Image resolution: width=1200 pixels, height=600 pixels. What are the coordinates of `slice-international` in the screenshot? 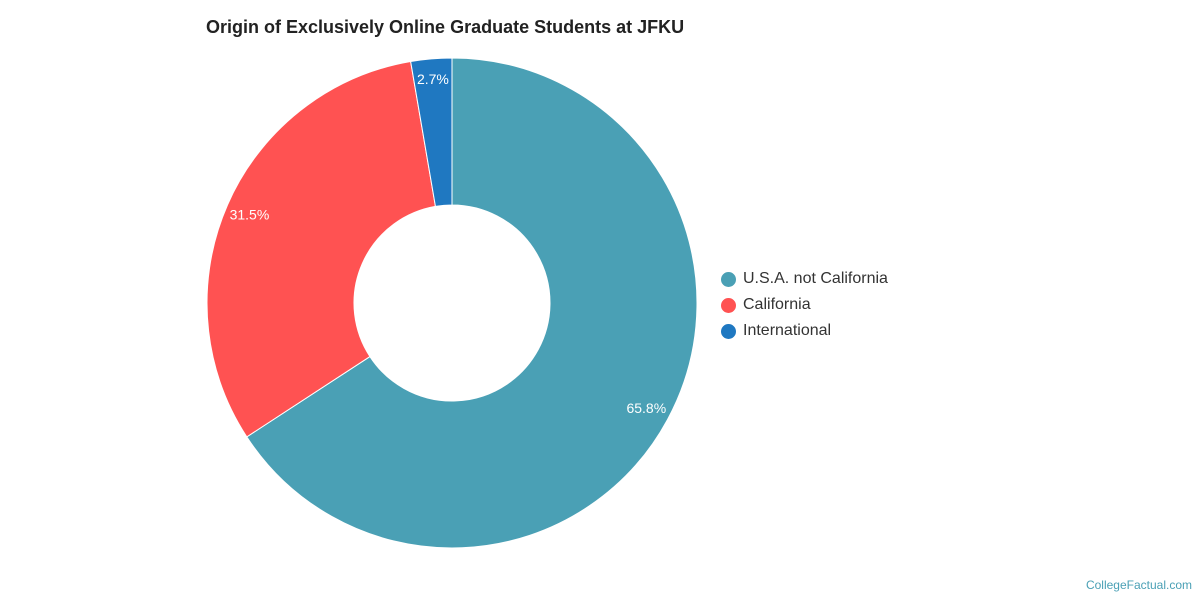 It's located at (431, 132).